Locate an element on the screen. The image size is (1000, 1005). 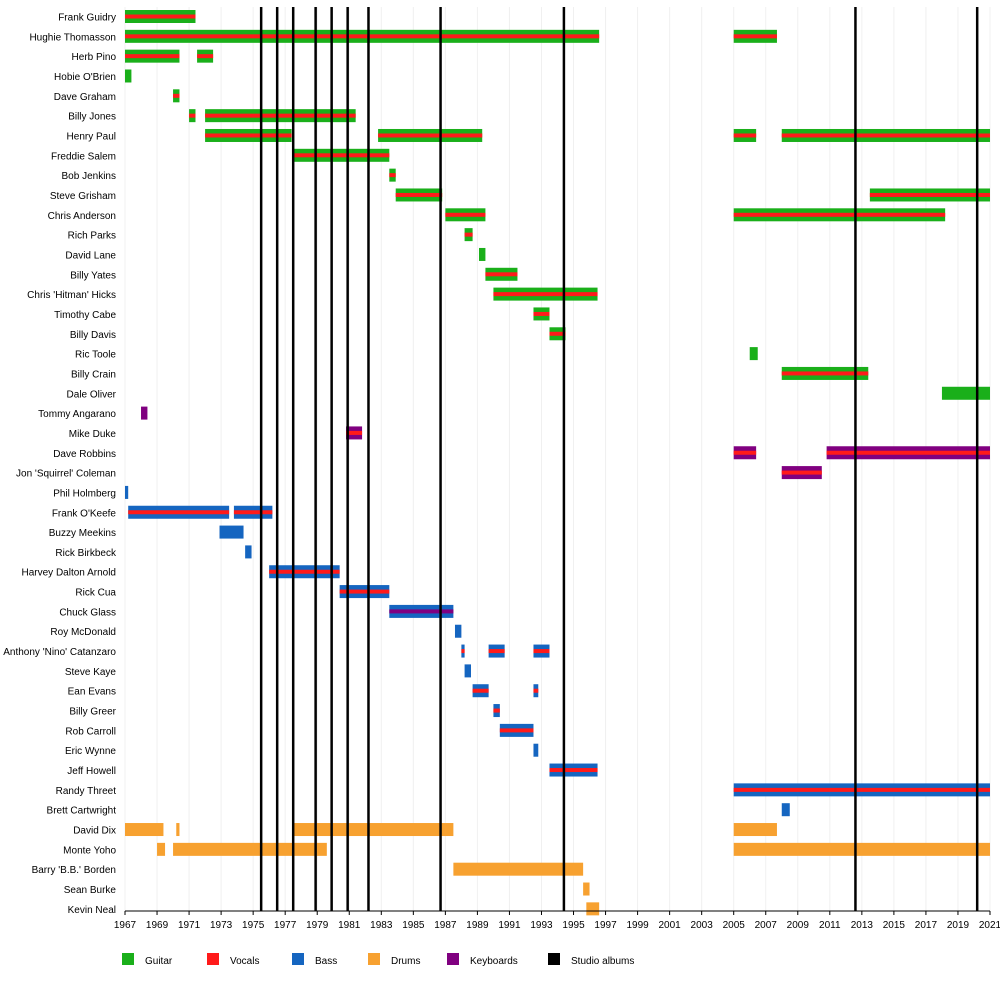
member-label: Jon 'Squirrel' Coleman is located at coordinates (66, 474).